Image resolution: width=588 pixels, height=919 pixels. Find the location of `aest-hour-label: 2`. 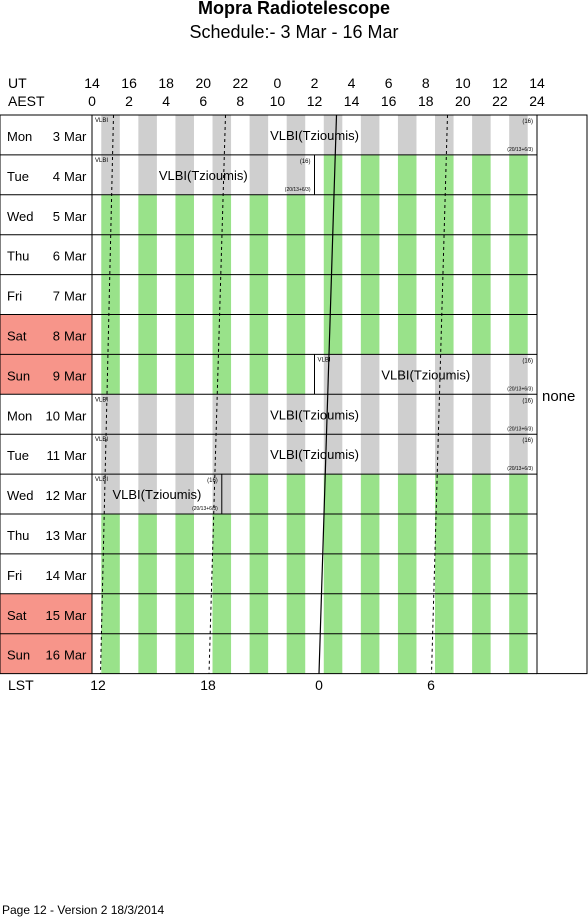

aest-hour-label: 2 is located at coordinates (129, 101).